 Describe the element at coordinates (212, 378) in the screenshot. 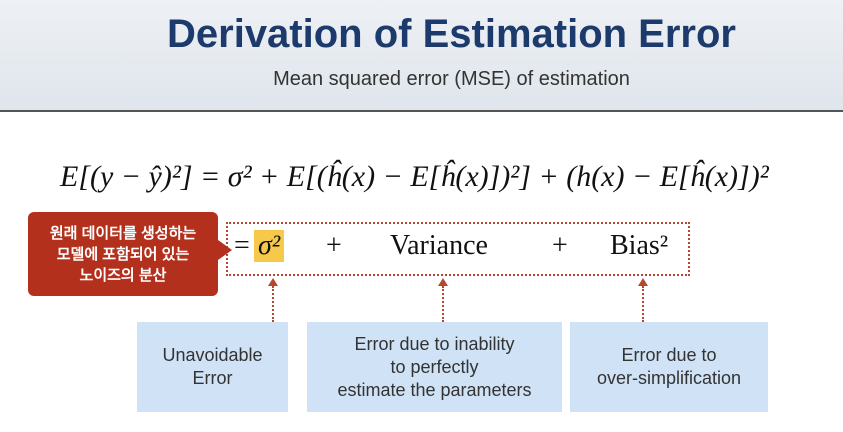

I see `text-line: Error` at that location.